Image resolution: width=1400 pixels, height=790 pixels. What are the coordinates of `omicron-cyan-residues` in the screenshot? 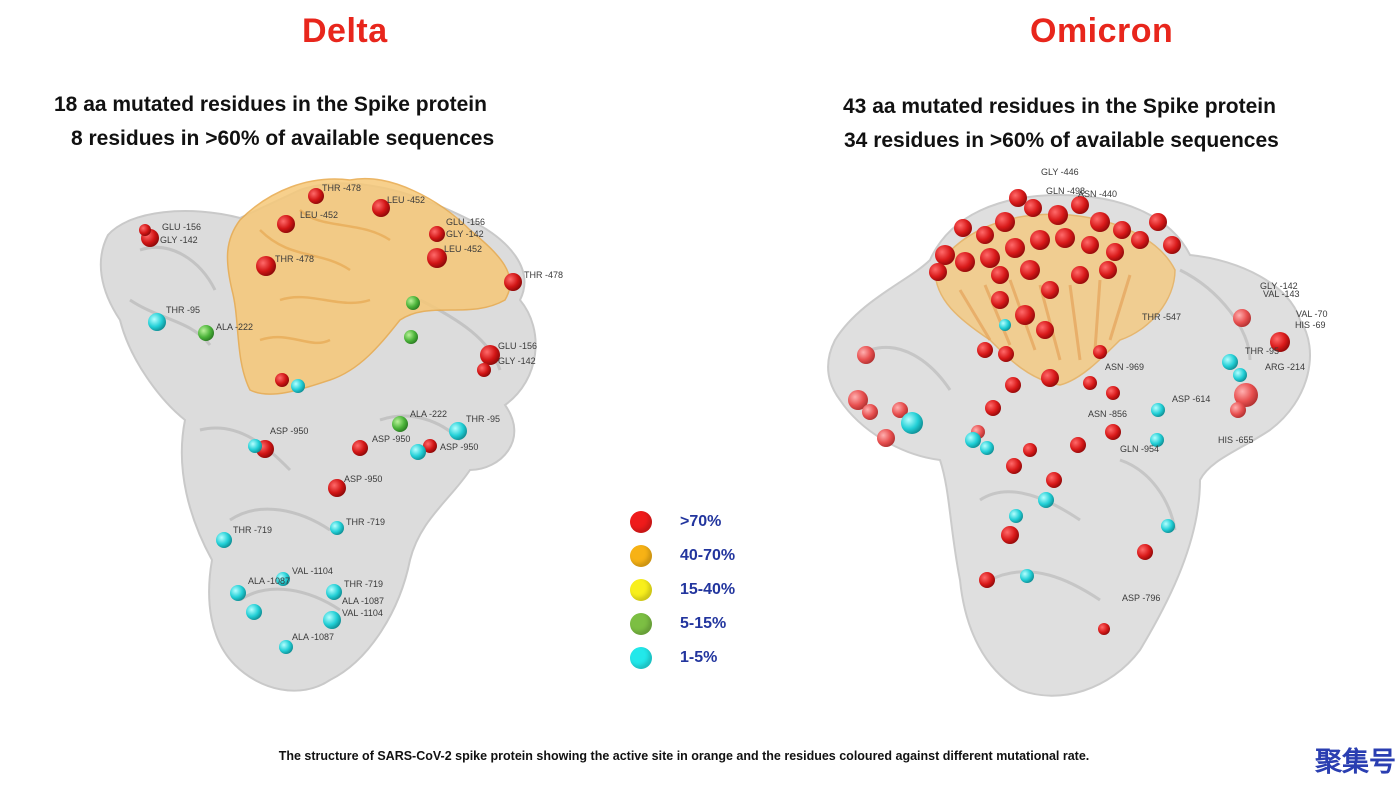 It's located at (1074, 451).